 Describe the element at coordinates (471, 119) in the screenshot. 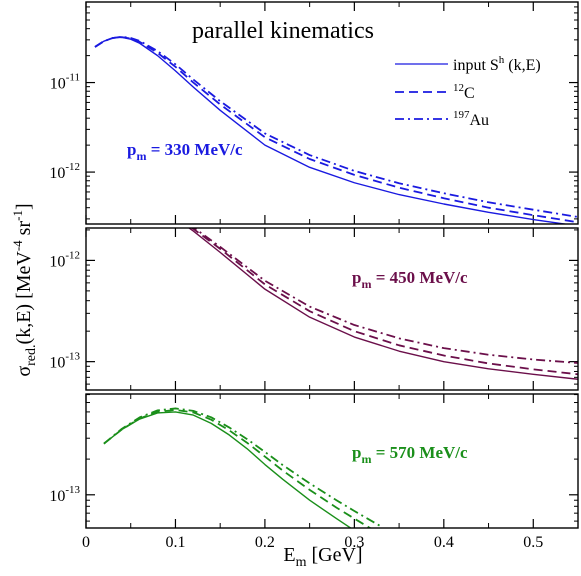

I see `legend-label-gold: 197Au` at that location.